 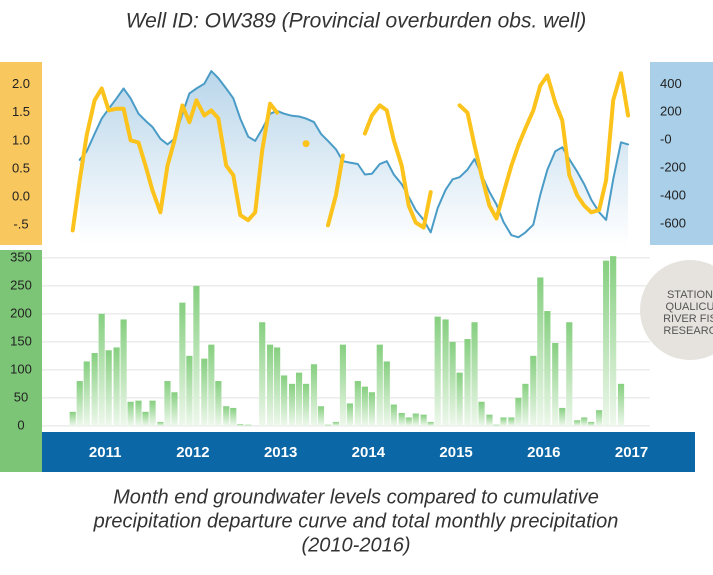 What do you see at coordinates (21, 153) in the screenshot?
I see `left-axis-box` at bounding box center [21, 153].